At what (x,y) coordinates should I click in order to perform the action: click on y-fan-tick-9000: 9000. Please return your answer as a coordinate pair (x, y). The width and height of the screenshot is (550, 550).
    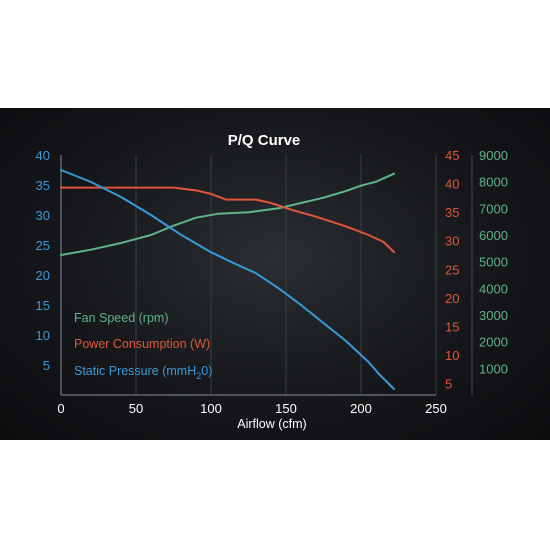
    Looking at the image, I should click on (493, 155).